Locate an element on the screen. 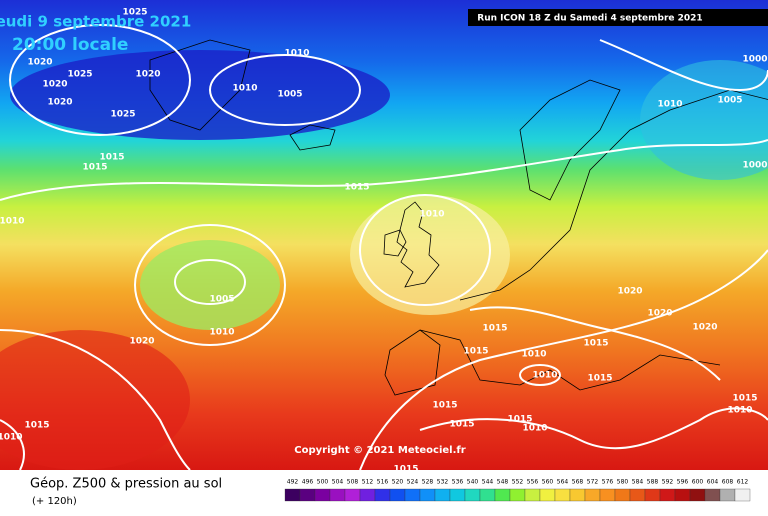  scale-label: 612 is located at coordinates (743, 482).